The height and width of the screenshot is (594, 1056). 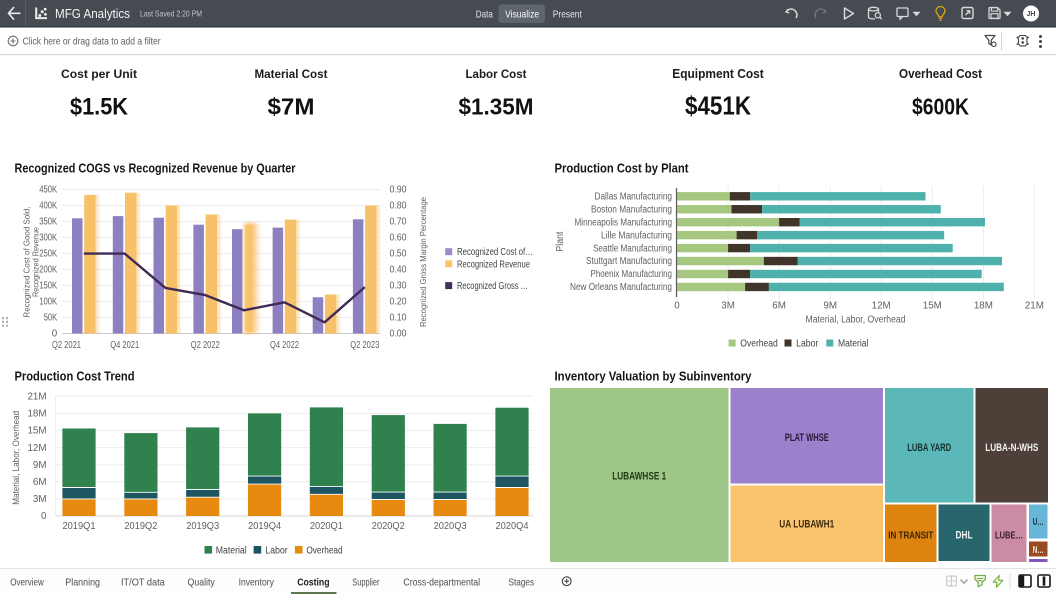 What do you see at coordinates (257, 583) in the screenshot?
I see `svg-text: Inventory` at bounding box center [257, 583].